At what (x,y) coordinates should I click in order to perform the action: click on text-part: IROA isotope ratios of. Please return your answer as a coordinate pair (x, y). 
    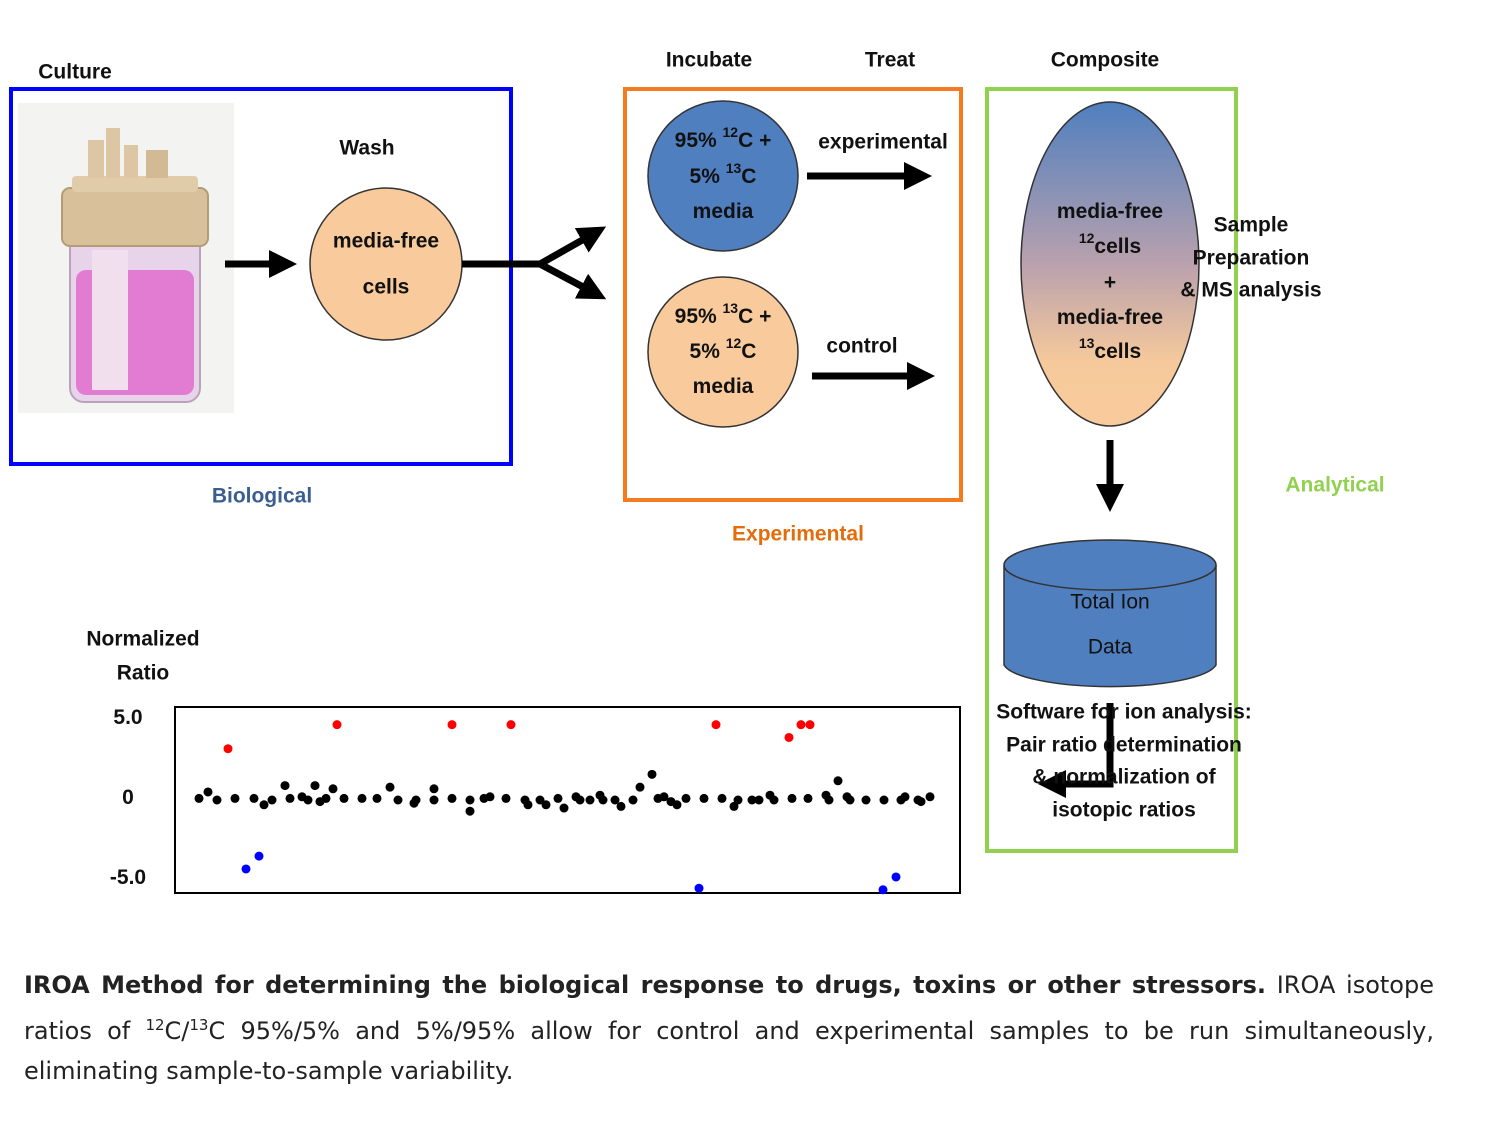
    Looking at the image, I should click on (729, 1008).